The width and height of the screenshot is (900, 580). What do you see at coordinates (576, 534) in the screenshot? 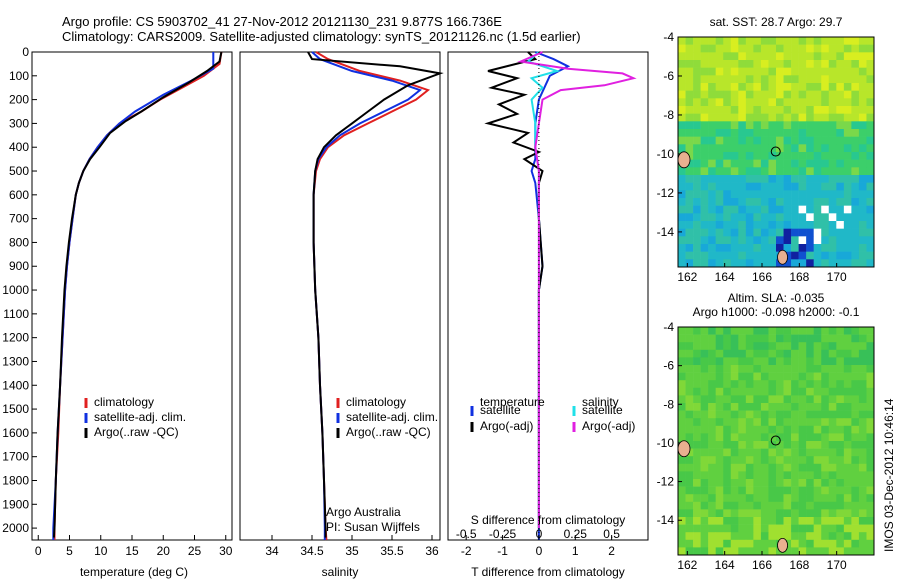
I see `difference-stick-label: 0.25` at bounding box center [576, 534].